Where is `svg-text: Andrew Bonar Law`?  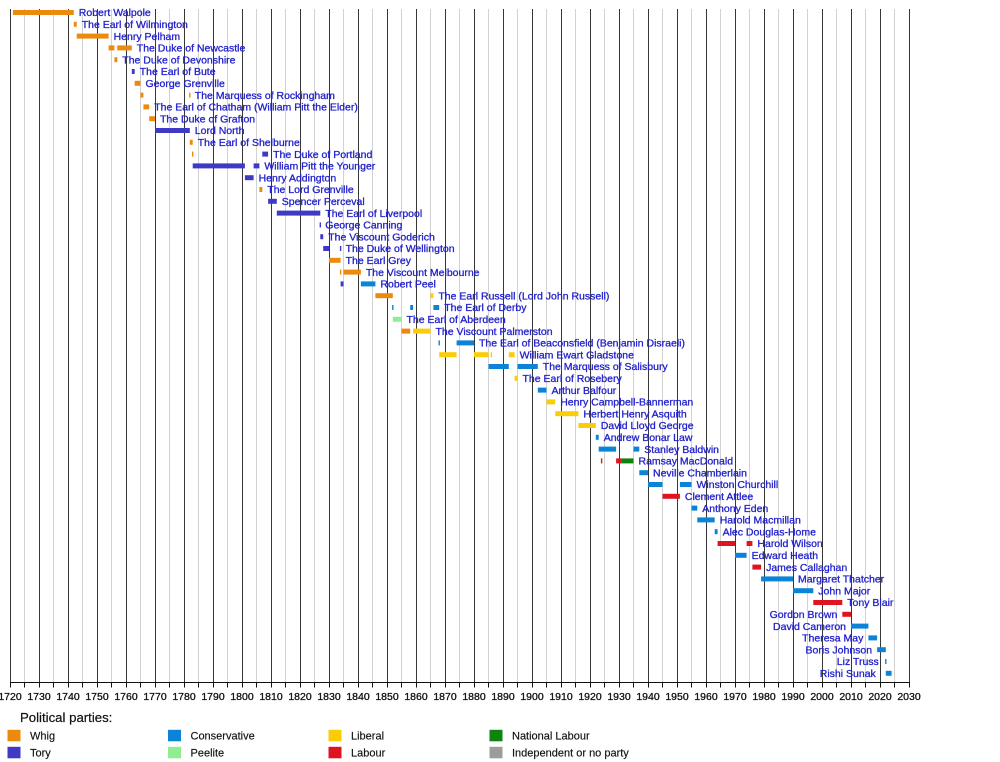
svg-text: Andrew Bonar Law is located at coordinates (648, 438).